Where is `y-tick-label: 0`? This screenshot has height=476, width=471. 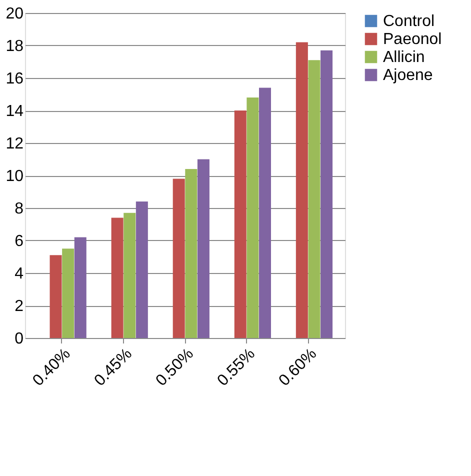 y-tick-label: 0 is located at coordinates (19, 339).